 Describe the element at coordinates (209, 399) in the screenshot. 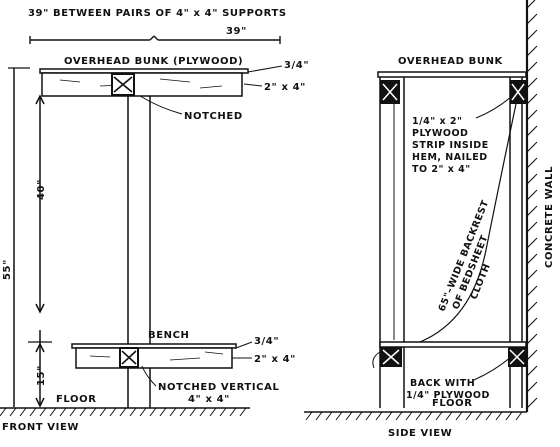

I see `front-notched-vertical-size: 4" x 4"` at that location.